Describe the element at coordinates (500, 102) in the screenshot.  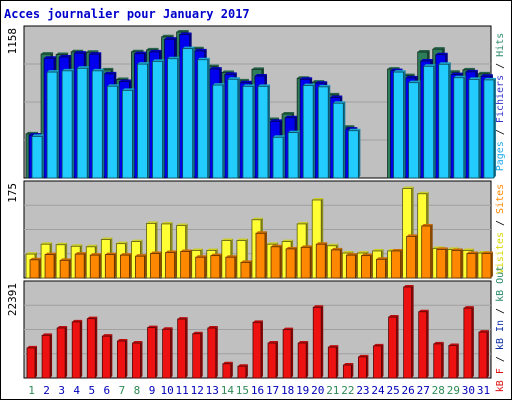
I see `legend-label-panel-1: Pages / Fichiers / Hits` at that location.